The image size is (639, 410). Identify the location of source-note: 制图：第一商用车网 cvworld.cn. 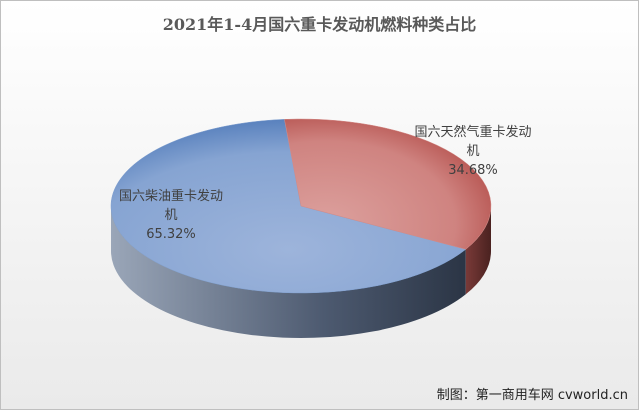
(532, 395).